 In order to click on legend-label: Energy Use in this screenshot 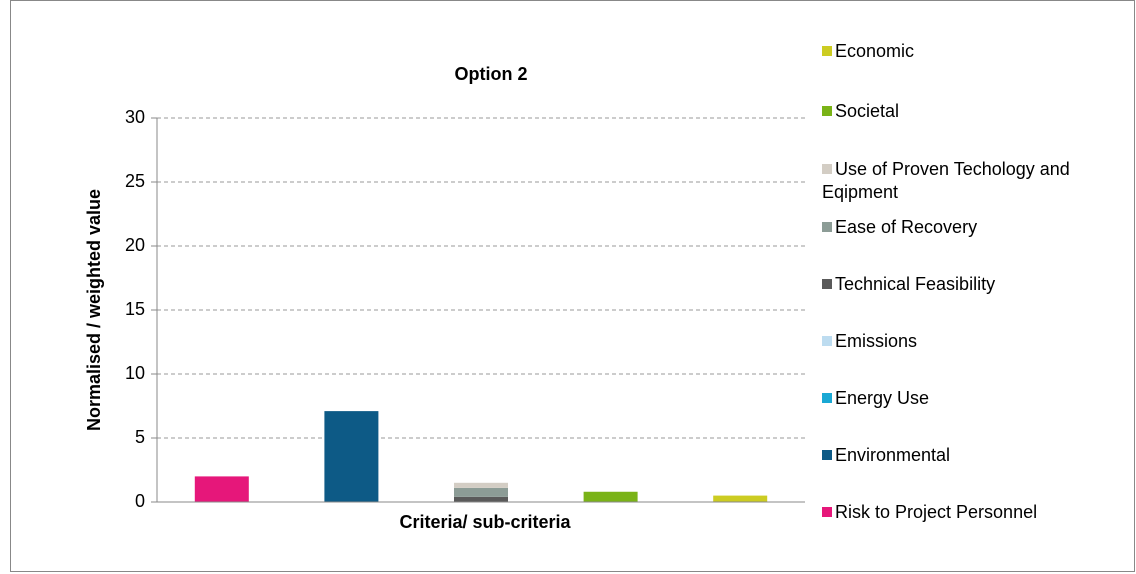, I will do `click(882, 398)`.